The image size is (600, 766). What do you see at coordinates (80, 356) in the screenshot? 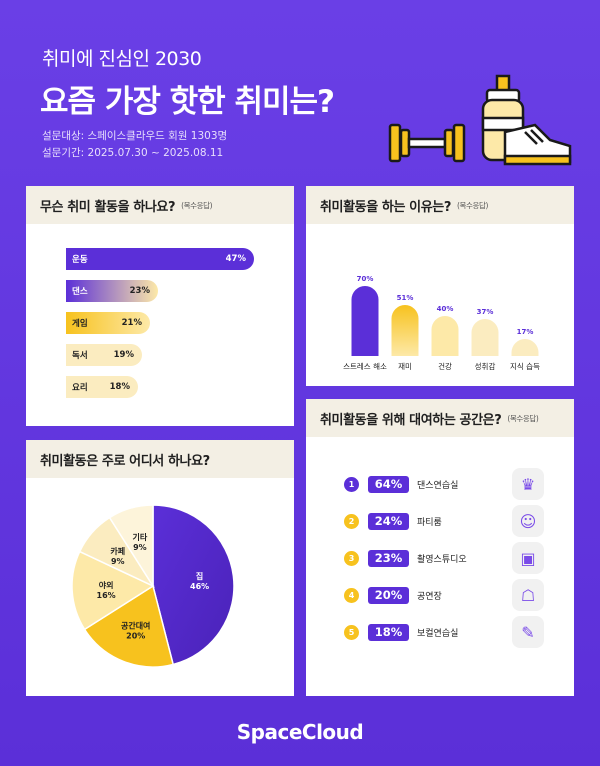
I see `hobby-bar-label: 독서` at bounding box center [80, 356].